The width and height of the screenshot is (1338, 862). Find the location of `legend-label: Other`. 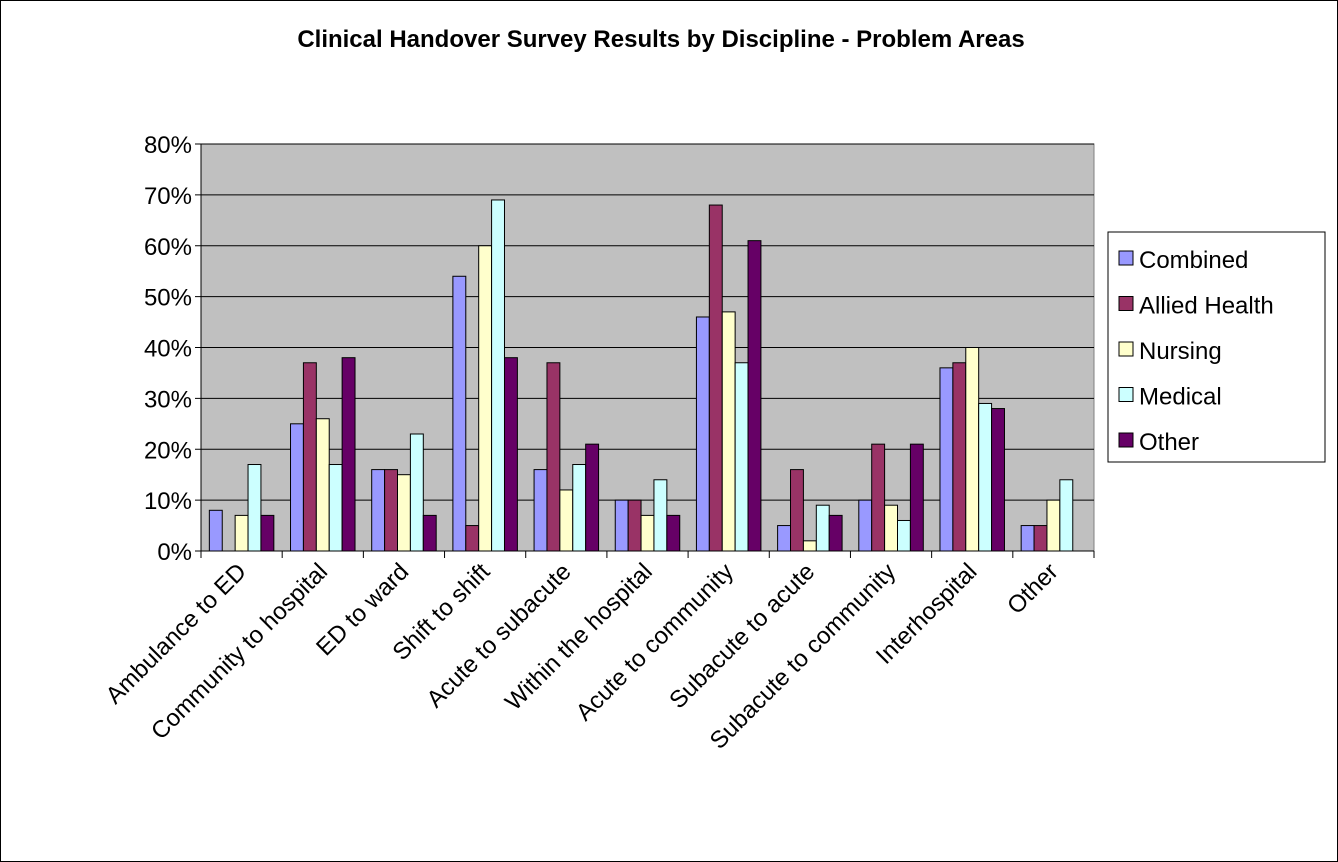

legend-label: Other is located at coordinates (1169, 442).